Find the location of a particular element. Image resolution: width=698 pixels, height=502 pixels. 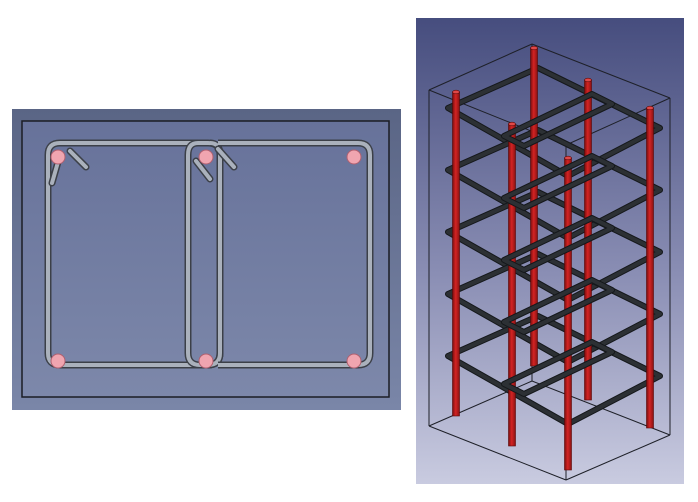

bar-top-right is located at coordinates (354, 157).